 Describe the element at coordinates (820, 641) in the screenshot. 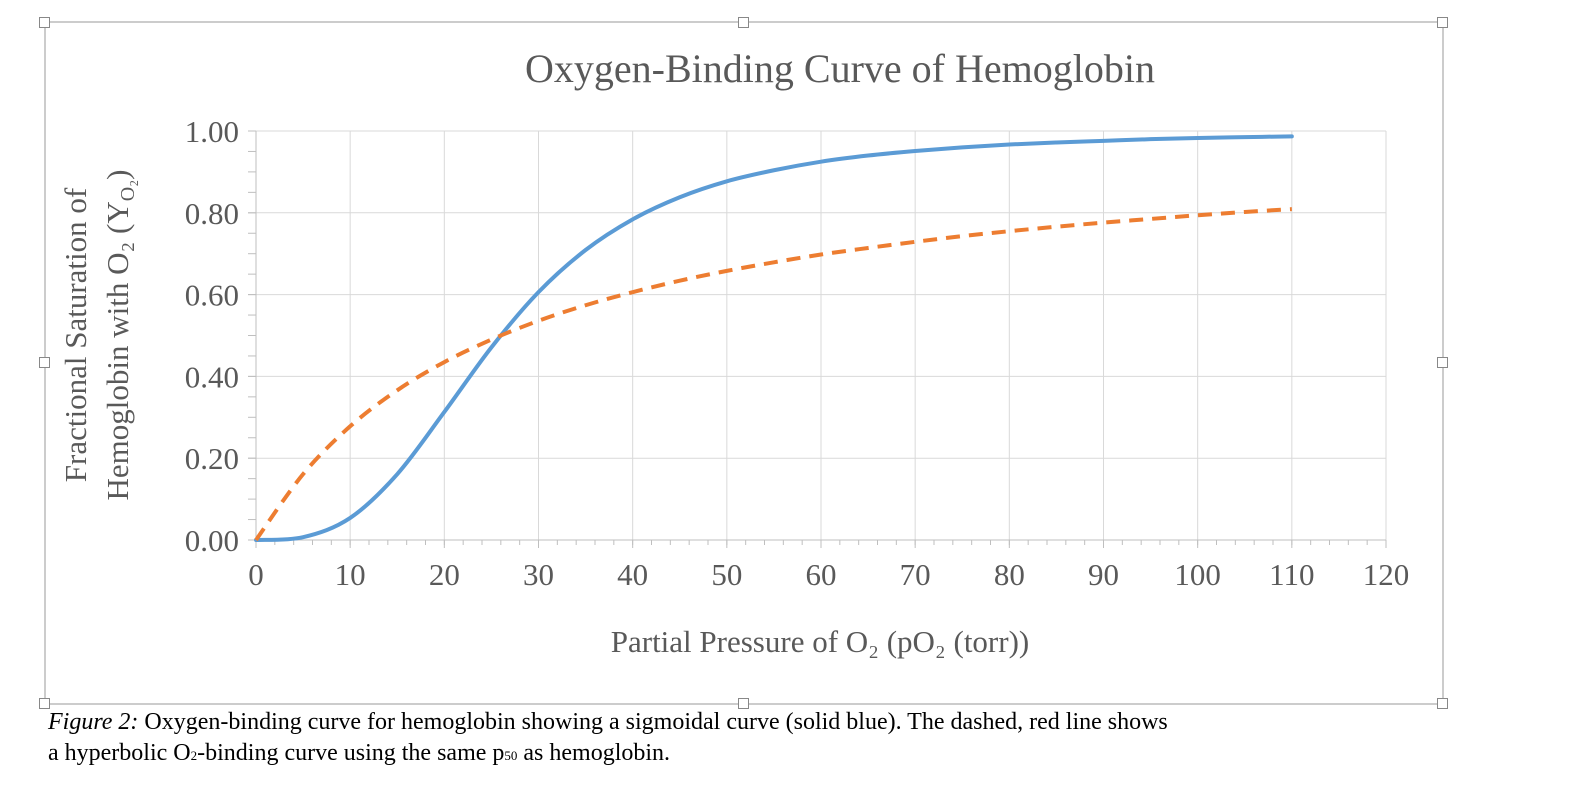

I see `x-axis-label: Partial Pressure of O₂ (pO₂ (torr))` at that location.